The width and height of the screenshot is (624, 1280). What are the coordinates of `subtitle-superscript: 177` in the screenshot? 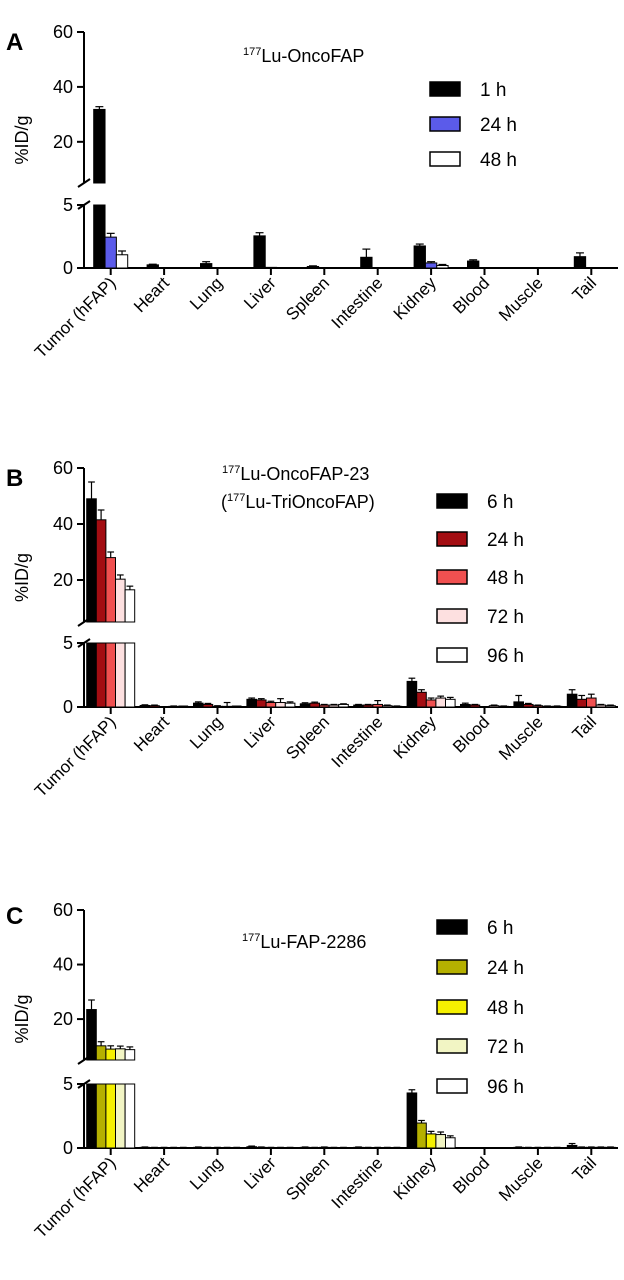 It's located at (236, 498).